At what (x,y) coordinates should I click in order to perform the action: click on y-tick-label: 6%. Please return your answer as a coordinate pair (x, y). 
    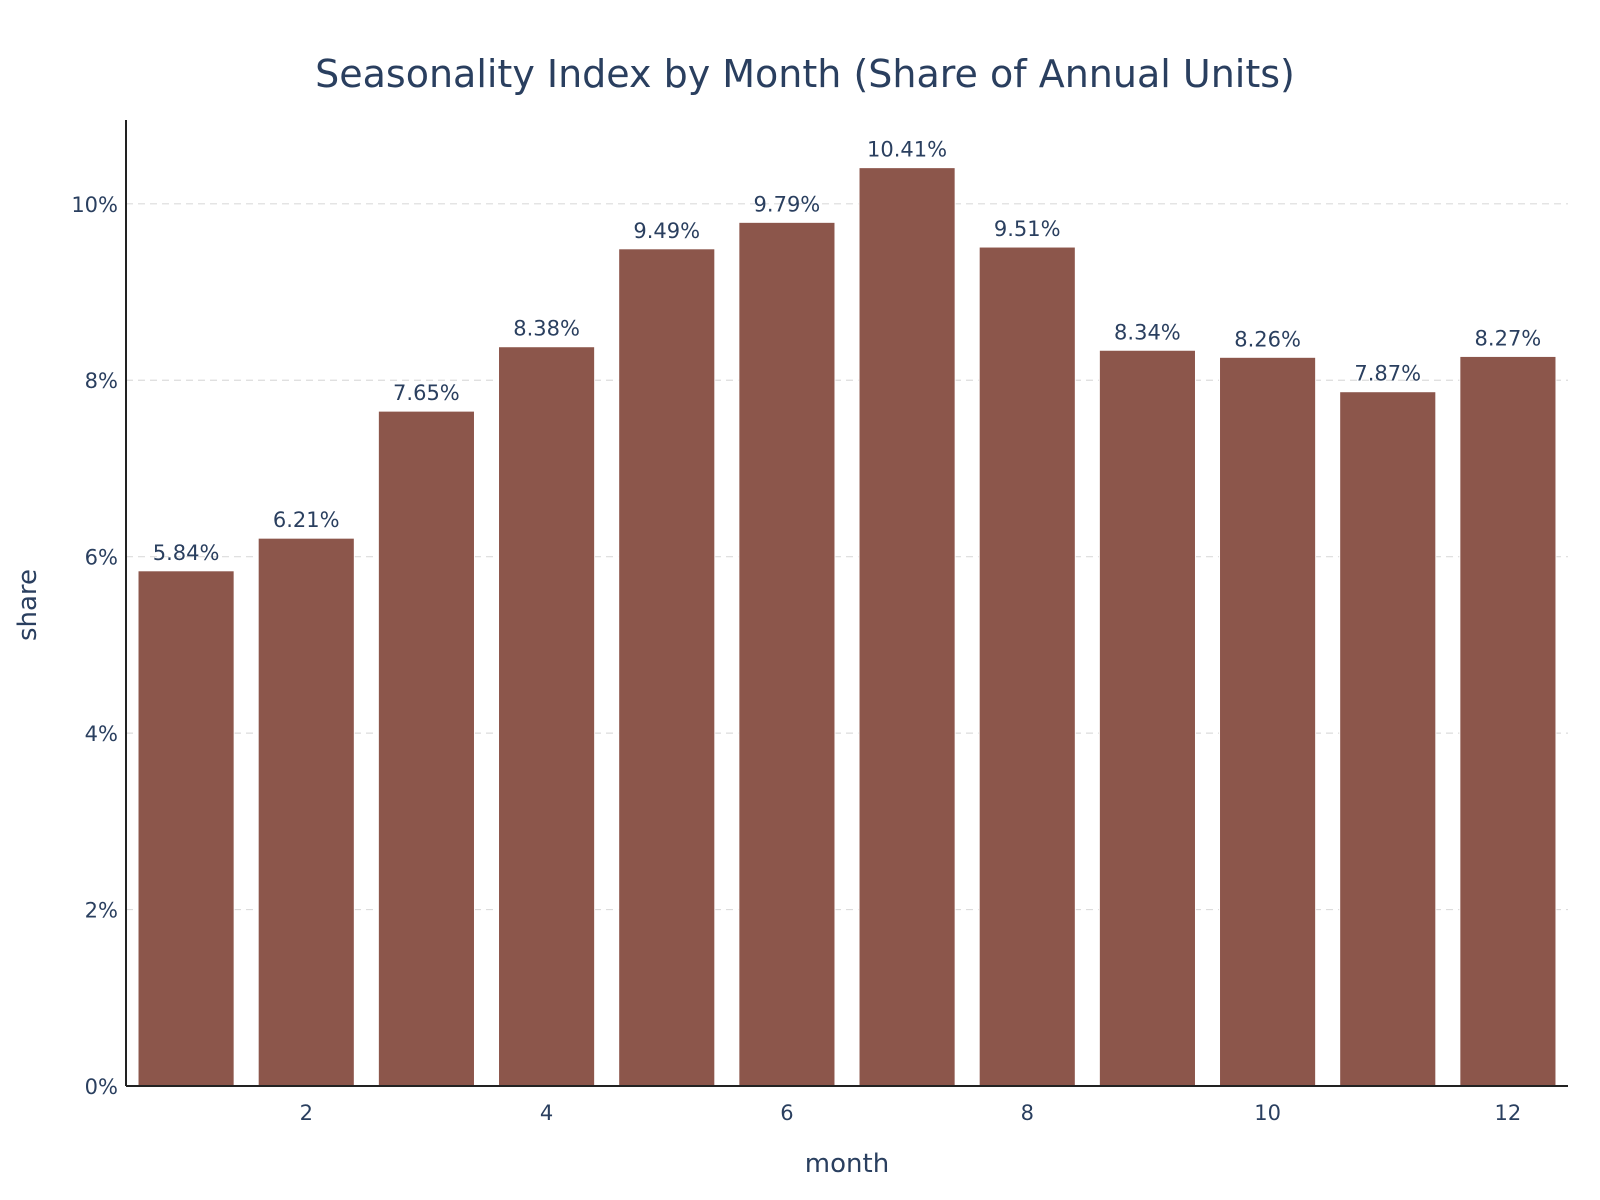
    Looking at the image, I should click on (101, 558).